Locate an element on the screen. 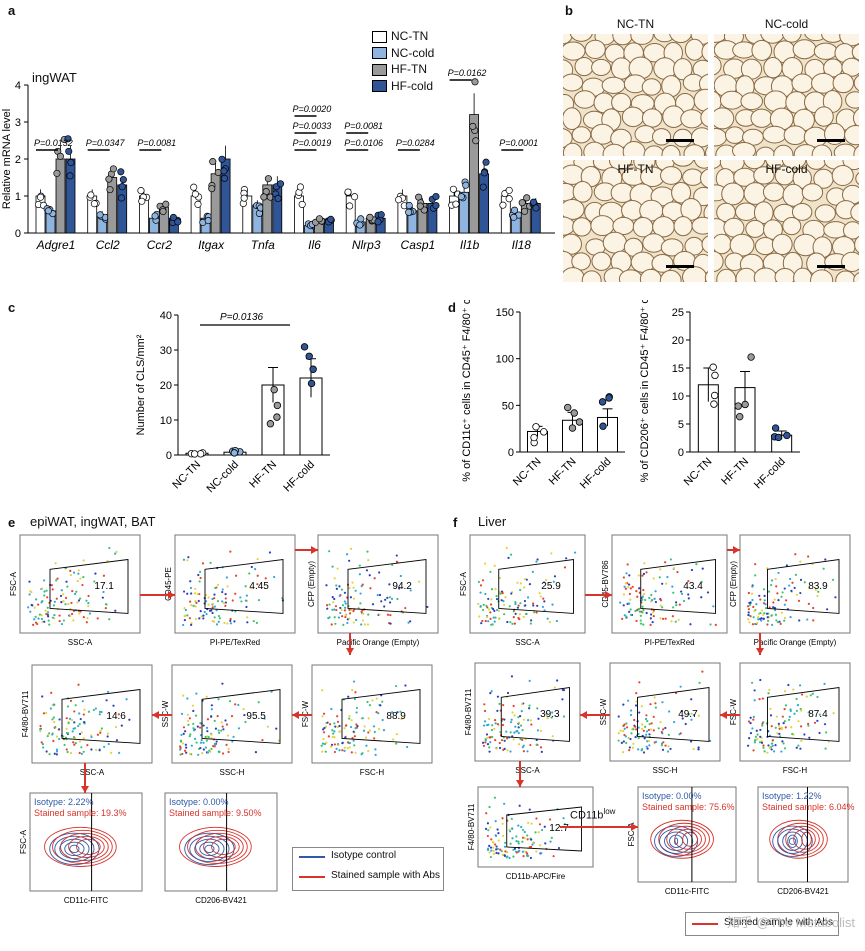 The image size is (865, 951). gate-percent: 88.9 is located at coordinates (396, 716).